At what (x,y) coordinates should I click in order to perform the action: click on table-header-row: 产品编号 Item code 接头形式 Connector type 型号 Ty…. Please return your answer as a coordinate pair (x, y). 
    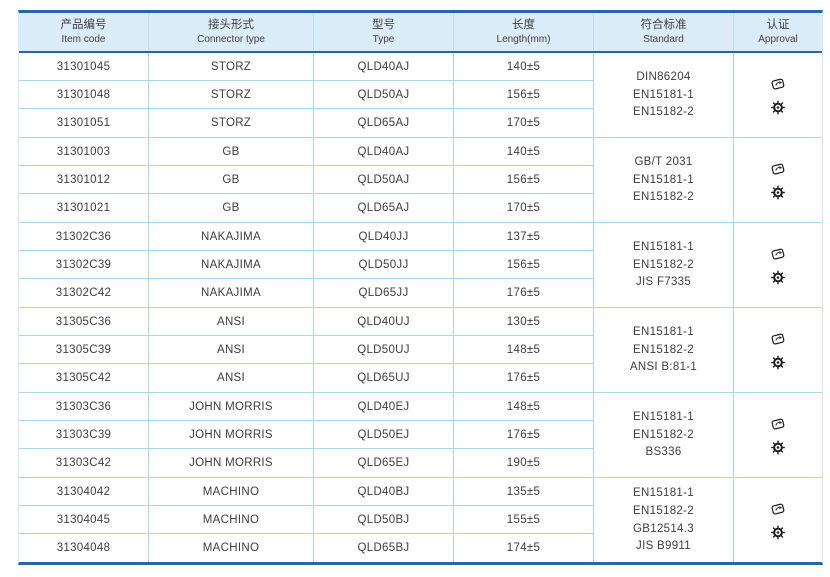
    Looking at the image, I should click on (420, 33).